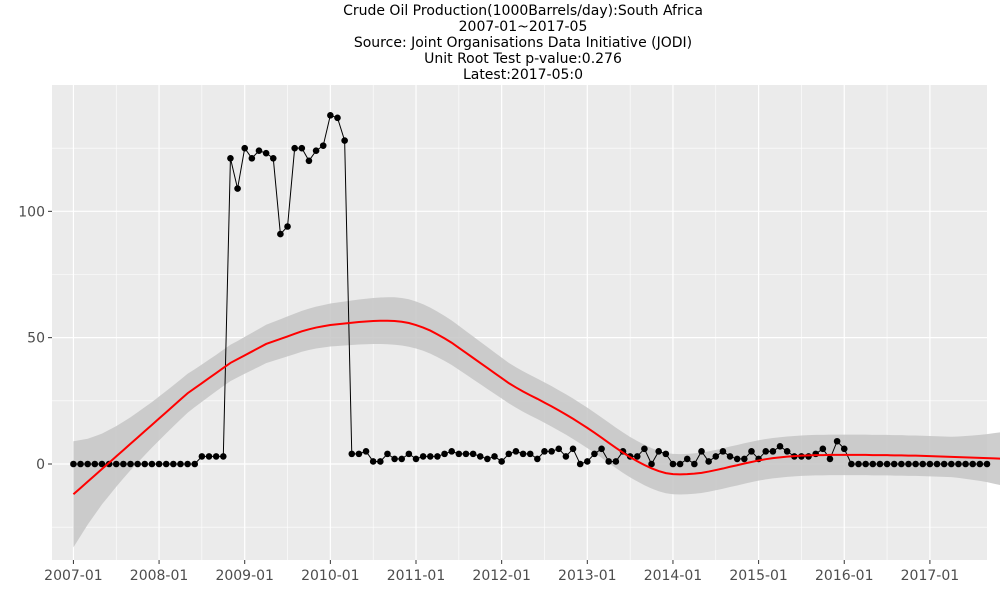  What do you see at coordinates (31, 212) in the screenshot?
I see `y-tick-label: 100` at bounding box center [31, 212].